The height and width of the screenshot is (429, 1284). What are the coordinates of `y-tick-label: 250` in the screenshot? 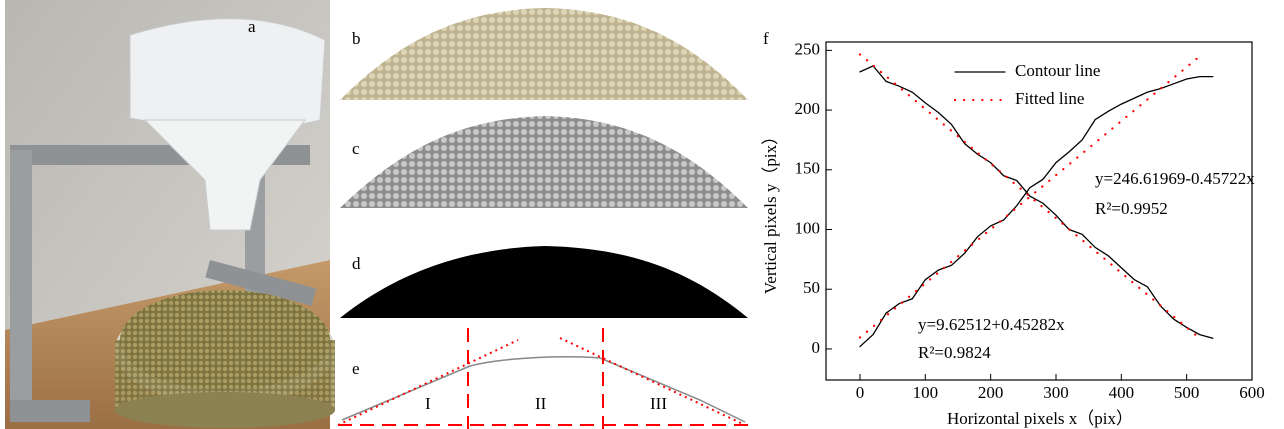 It's located at (808, 48).